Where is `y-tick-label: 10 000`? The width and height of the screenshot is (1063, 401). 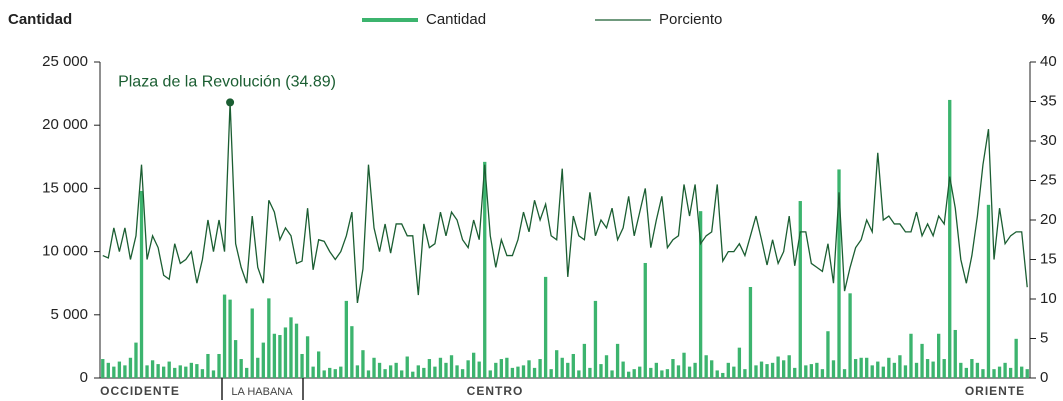 y-tick-label: 10 000 is located at coordinates (65, 251).